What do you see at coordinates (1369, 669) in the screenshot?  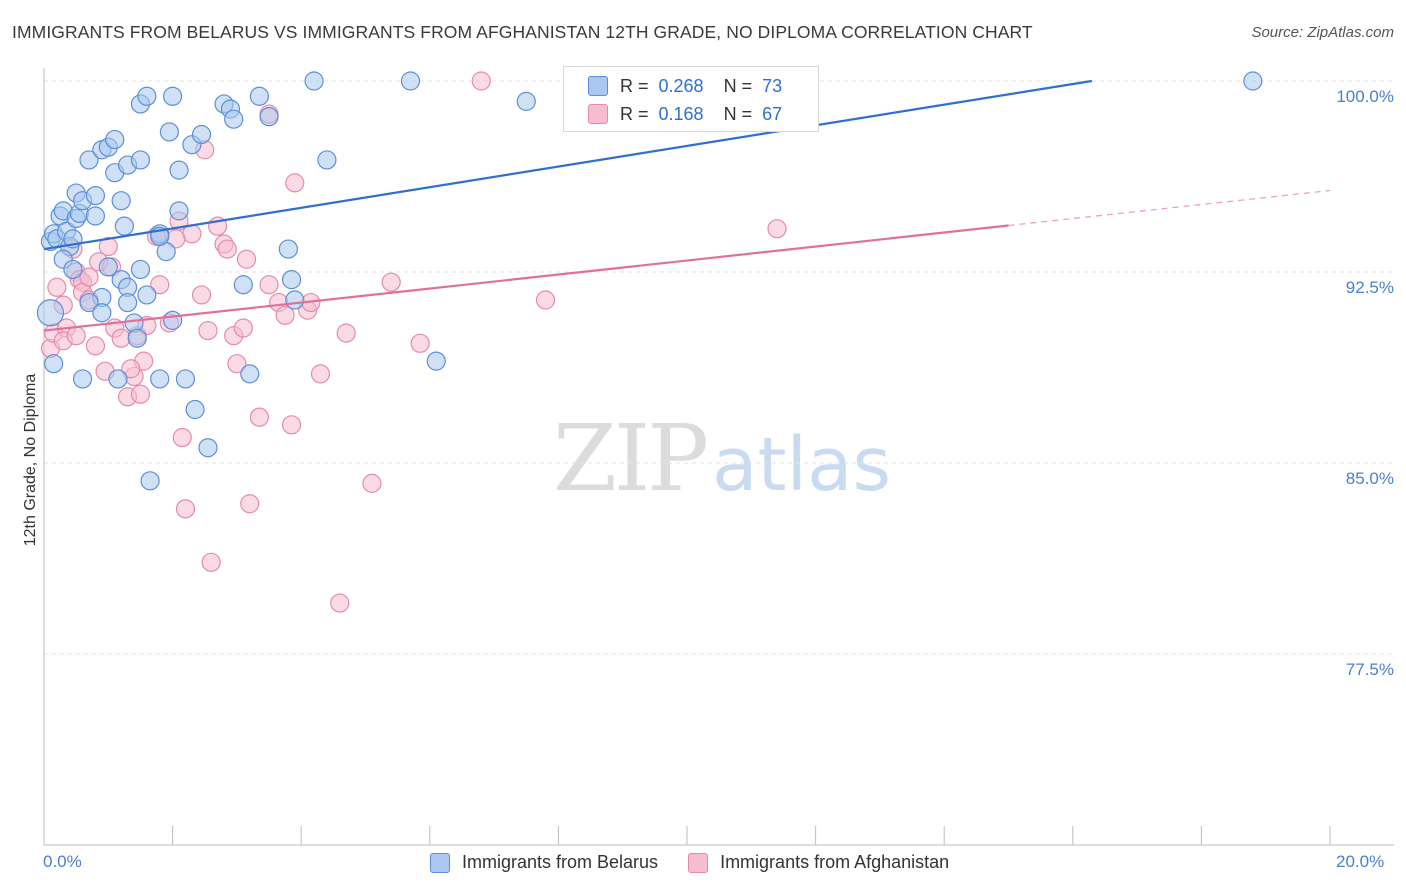 I see `y-tick-label: 77.5%` at bounding box center [1369, 669].